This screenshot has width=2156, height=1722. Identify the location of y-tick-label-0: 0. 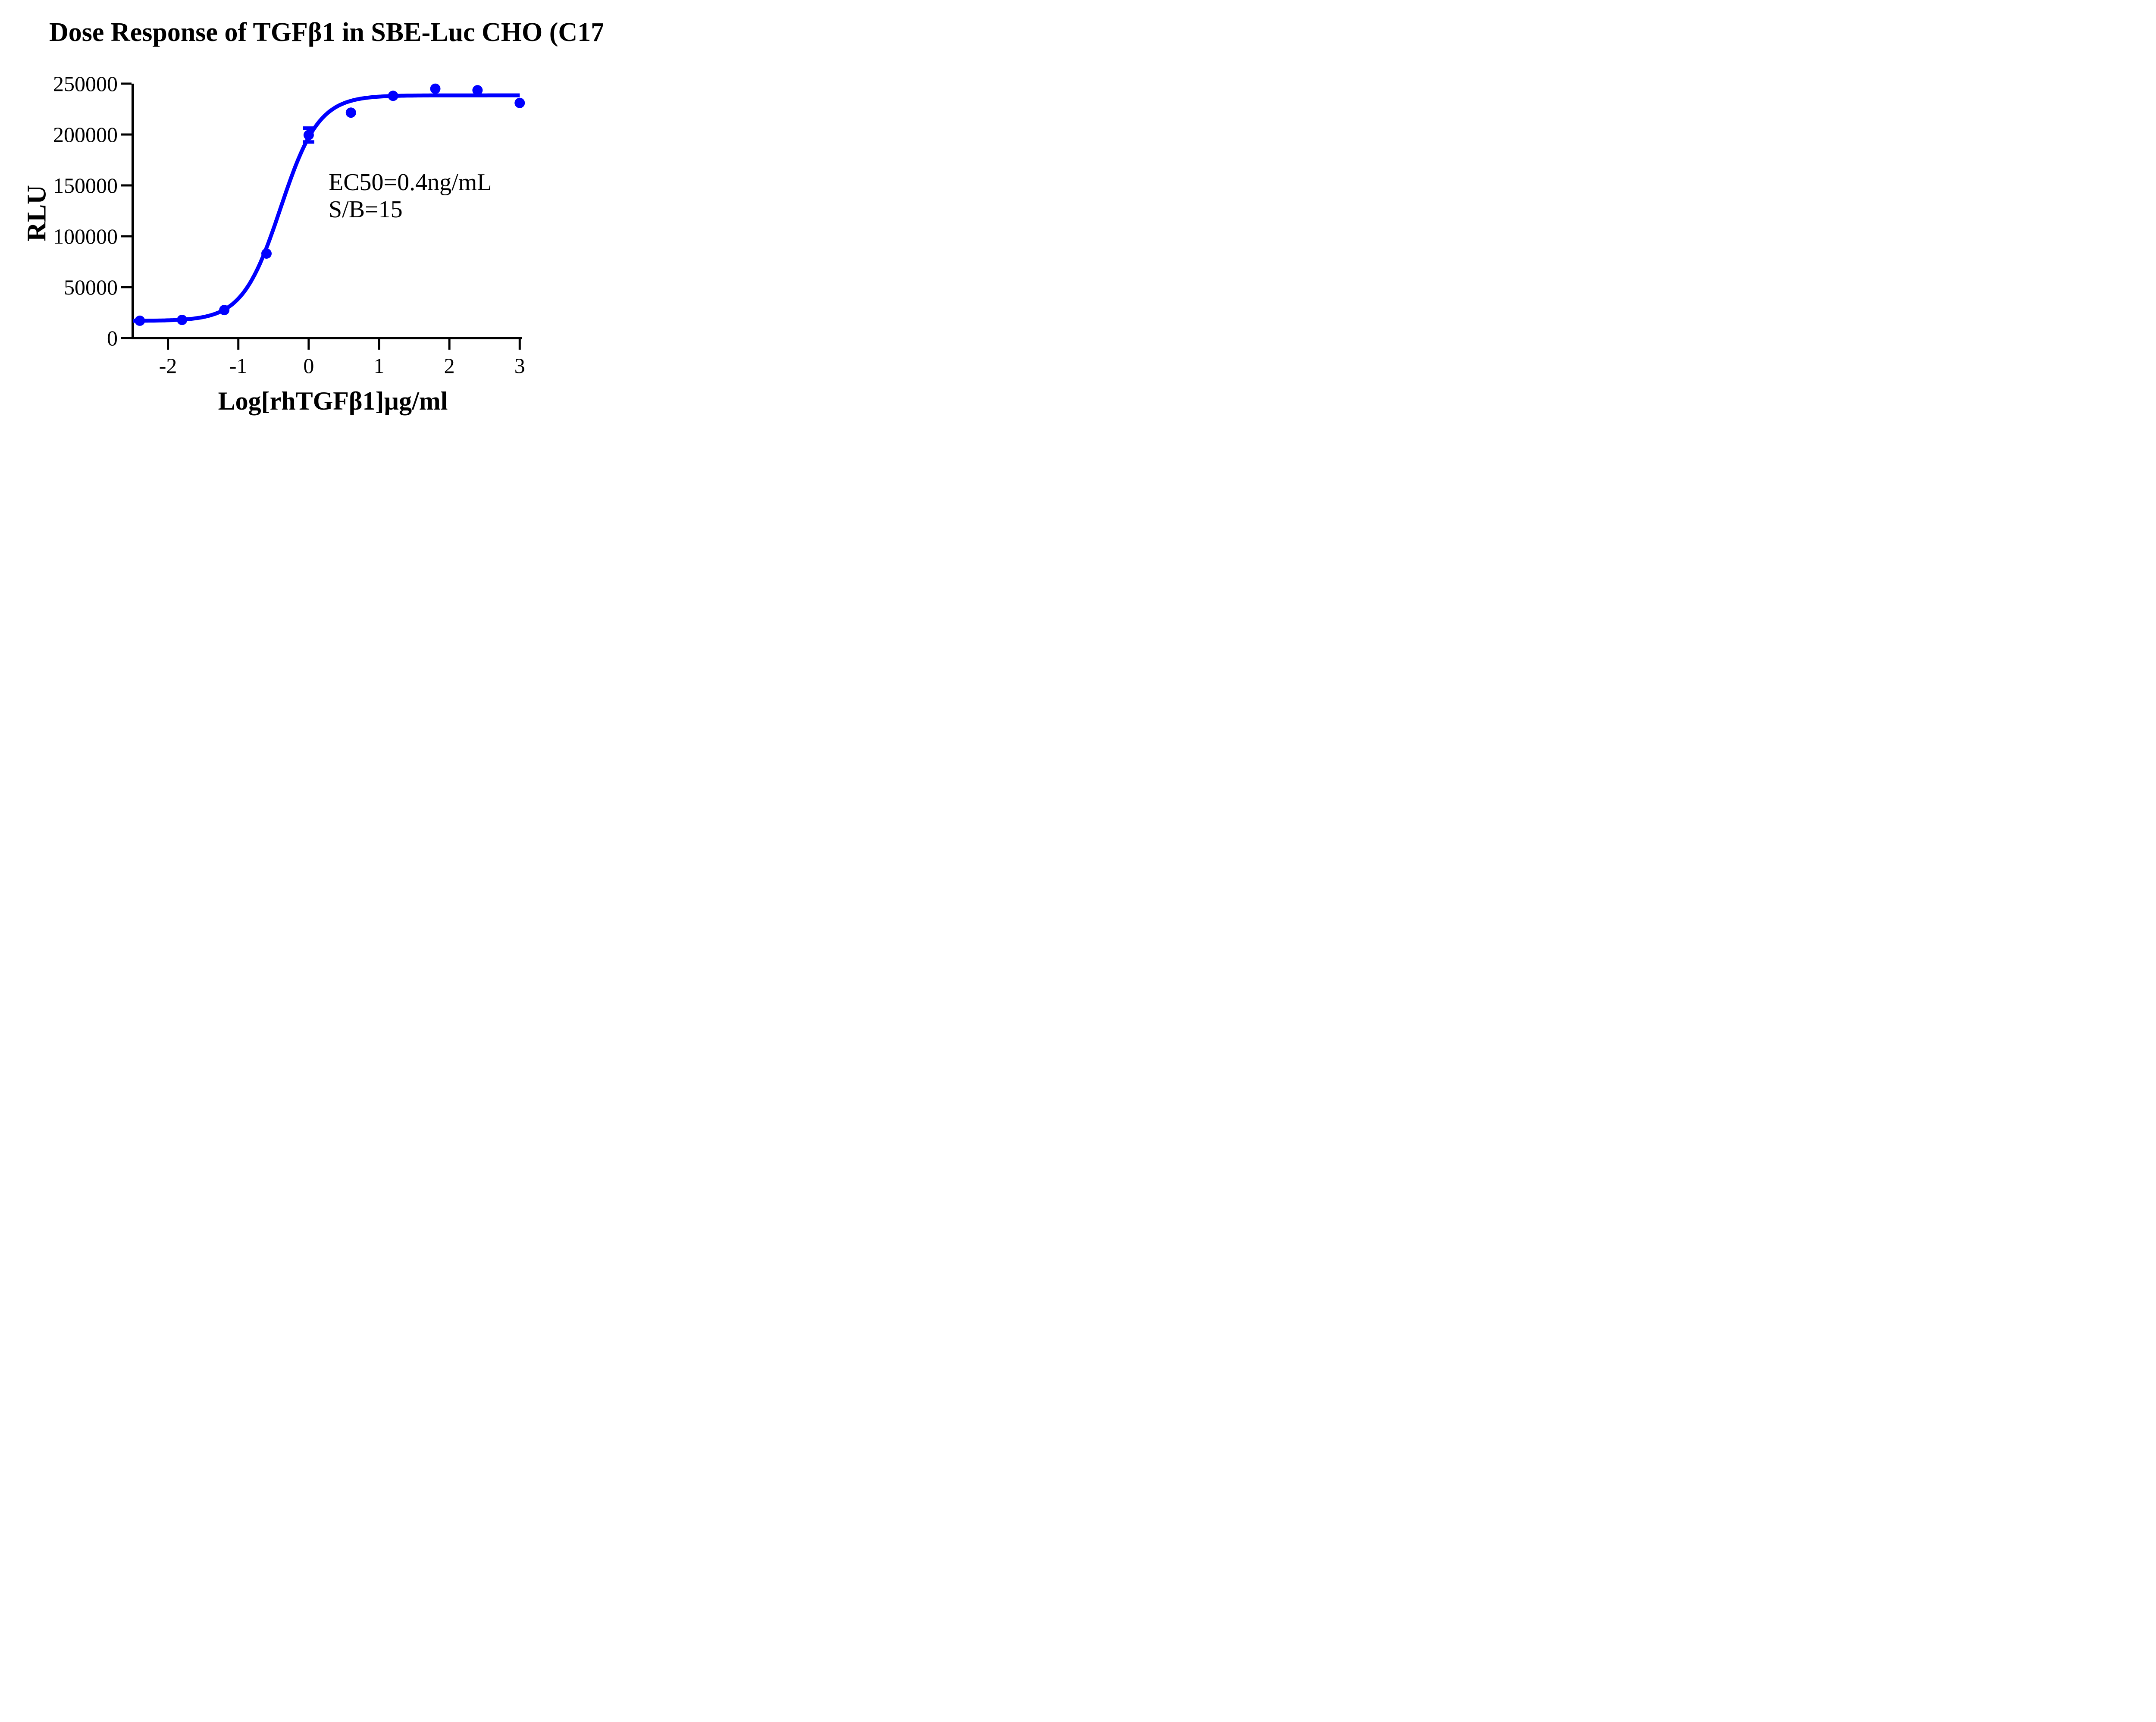
(112, 338).